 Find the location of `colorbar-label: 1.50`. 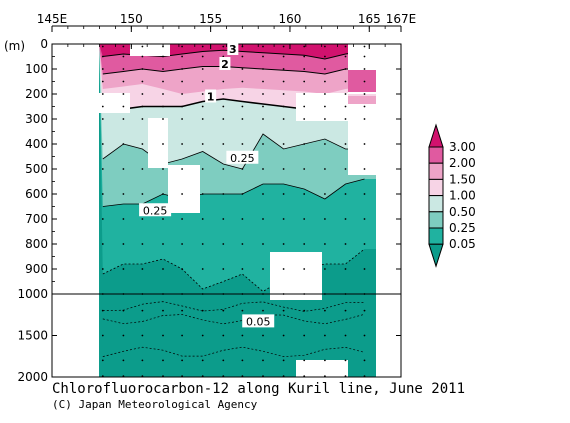

colorbar-label: 1.50 is located at coordinates (462, 179).